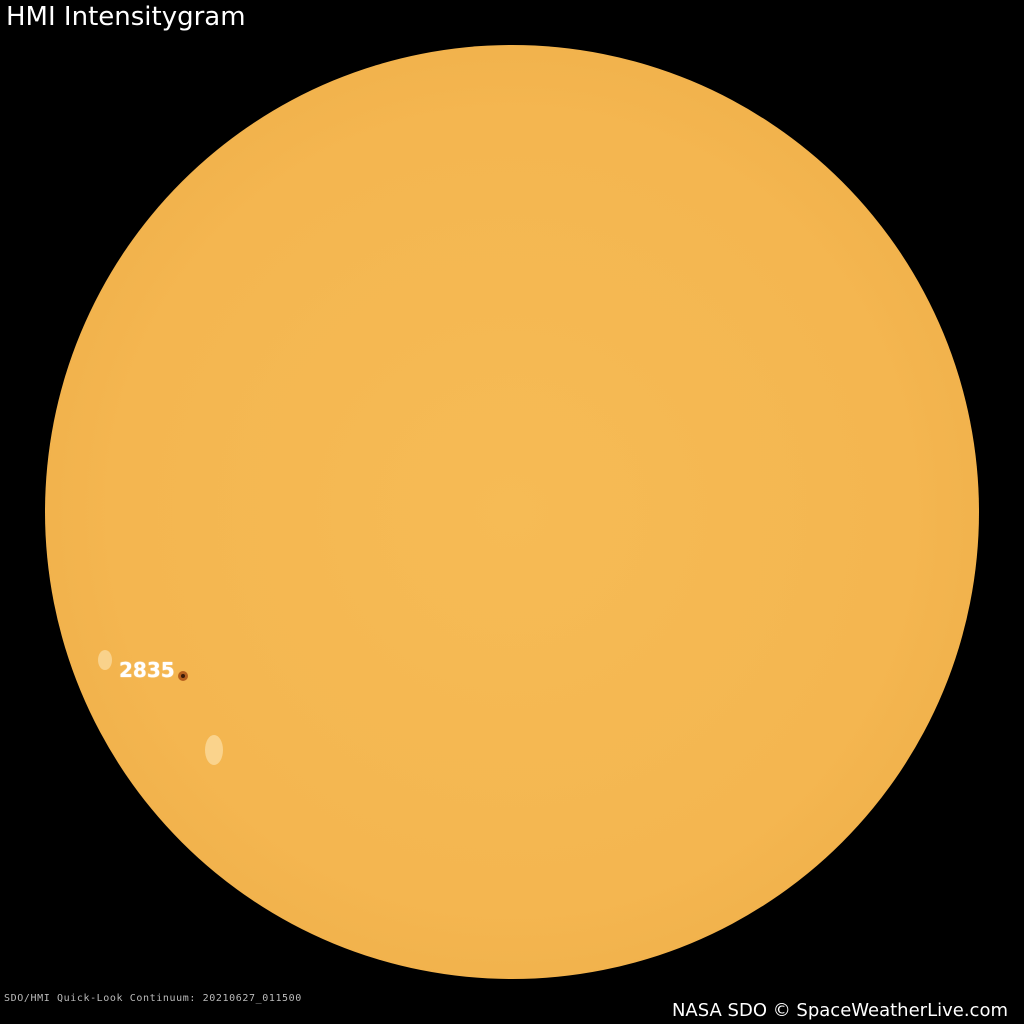  What do you see at coordinates (183, 676) in the screenshot?
I see `sunspot` at bounding box center [183, 676].